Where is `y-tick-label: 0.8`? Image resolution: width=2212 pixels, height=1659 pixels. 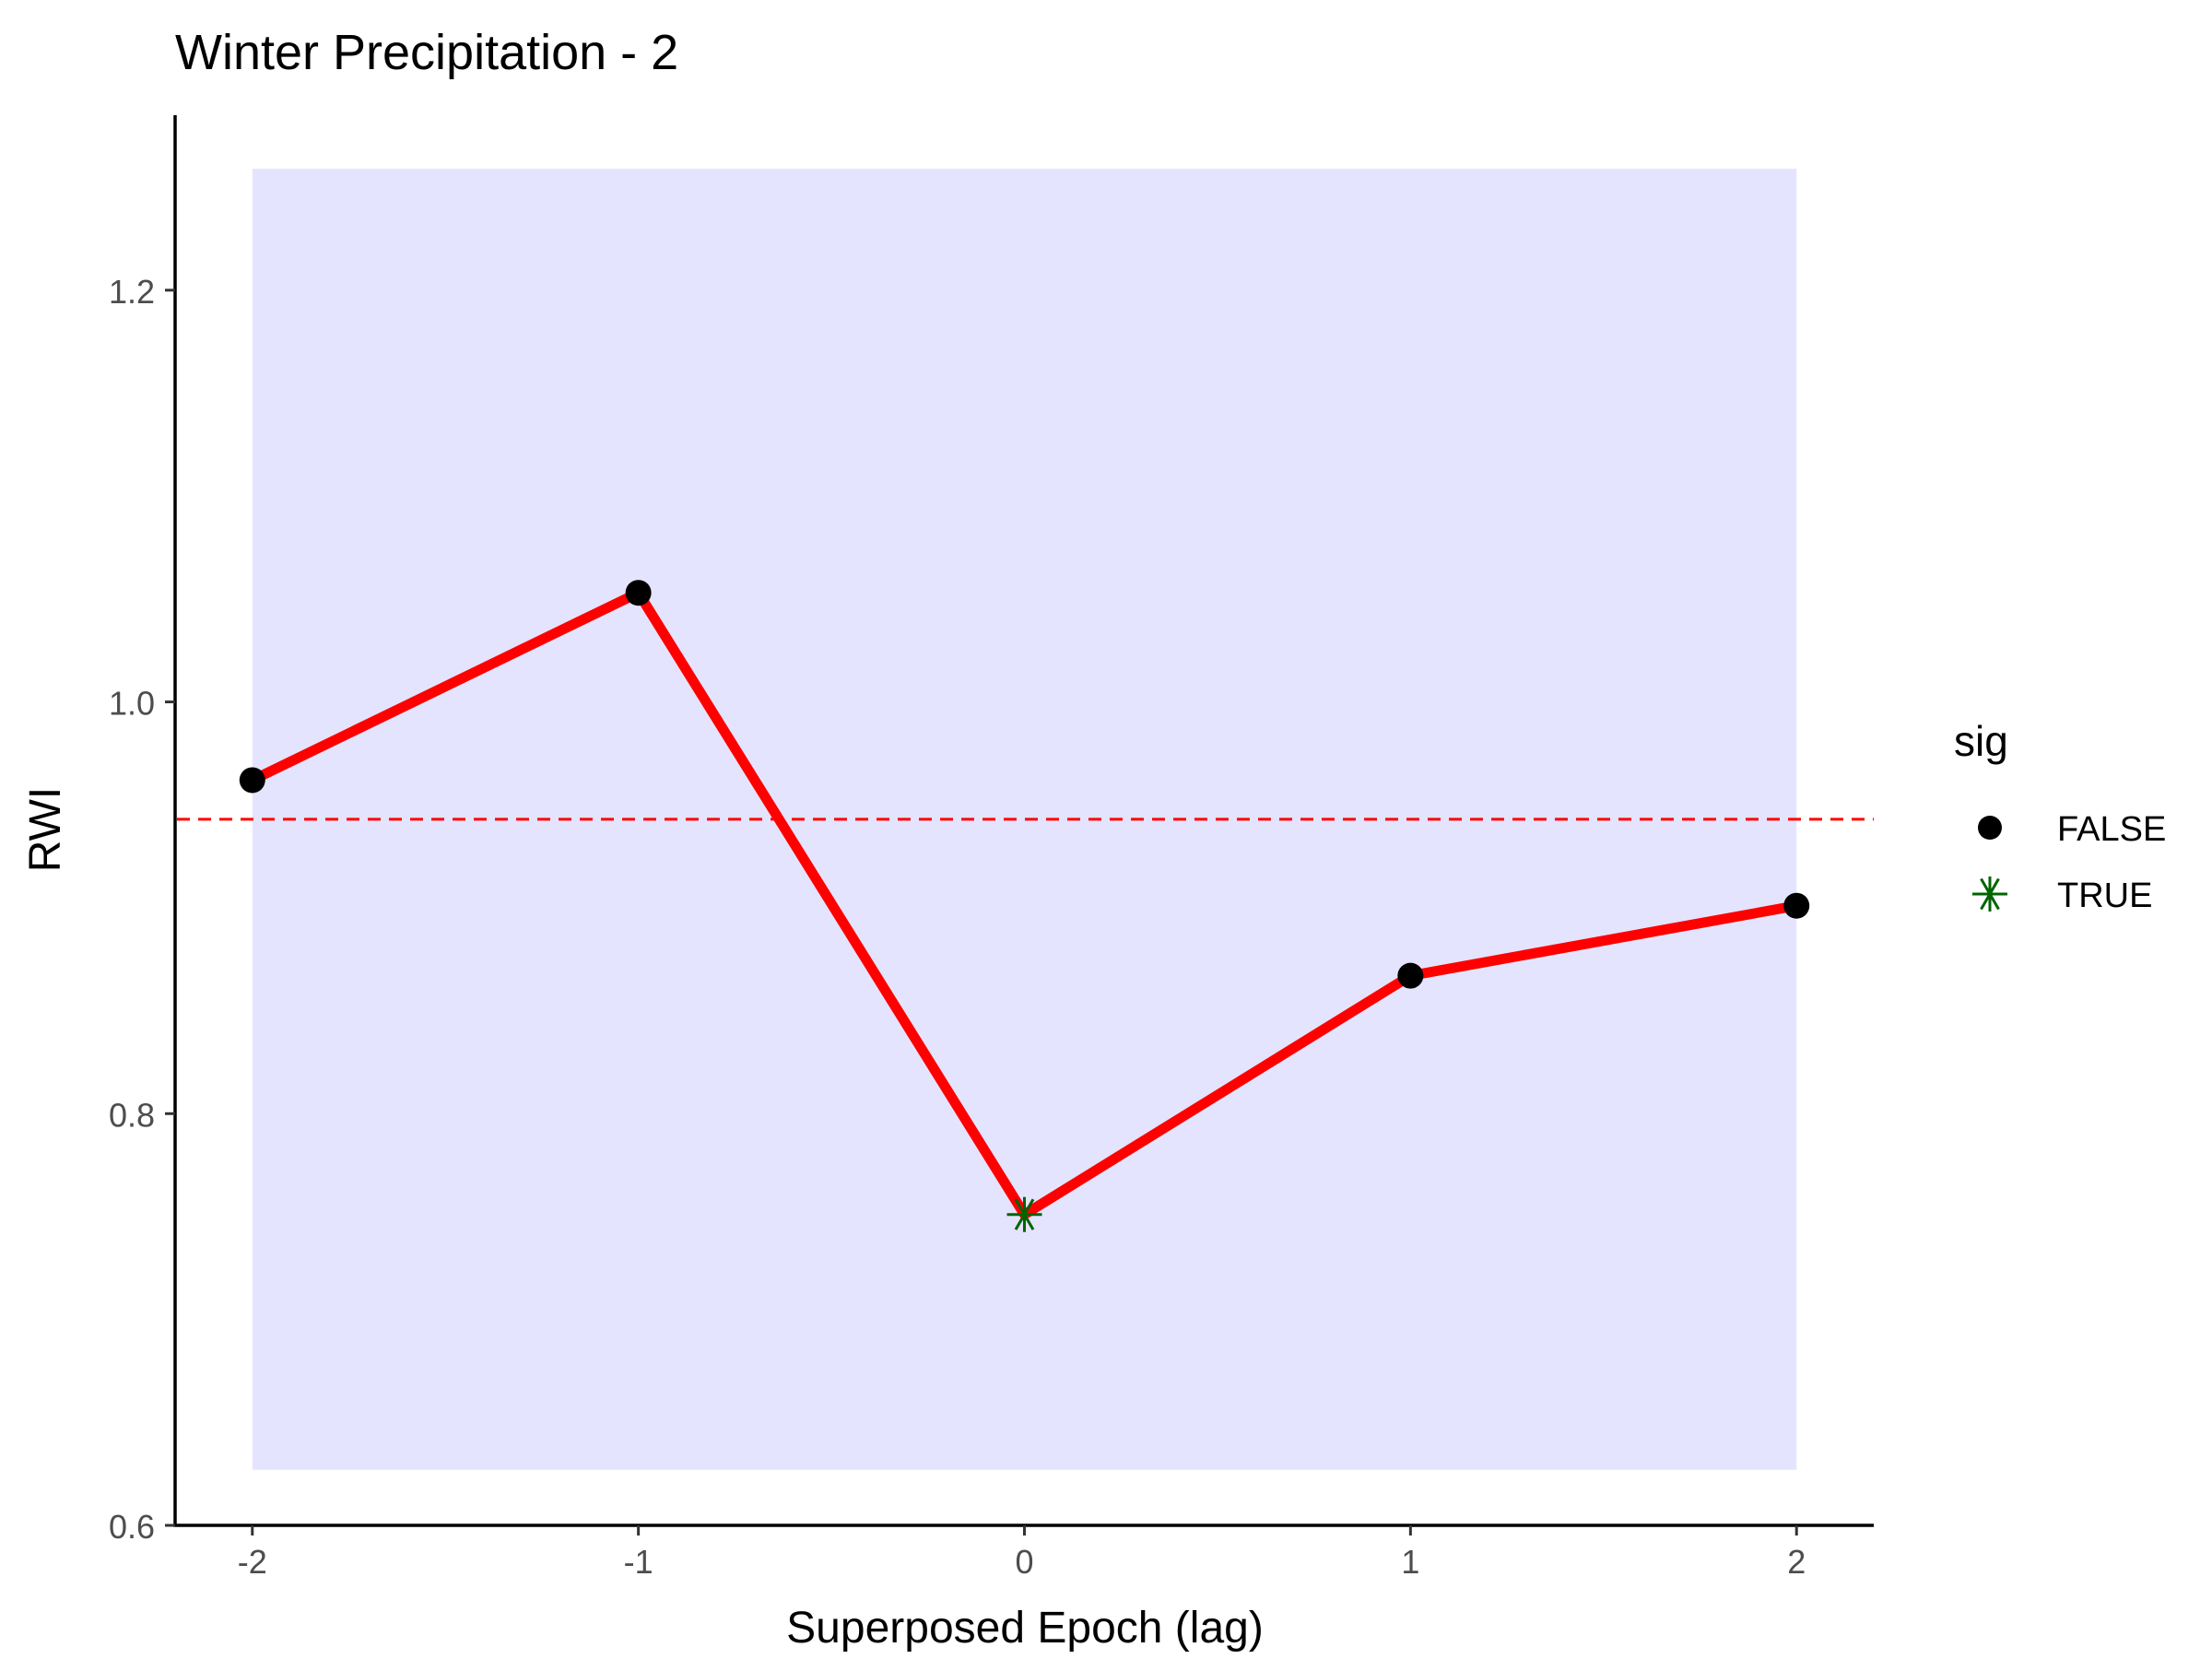
y-tick-label: 0.8 is located at coordinates (132, 1115).